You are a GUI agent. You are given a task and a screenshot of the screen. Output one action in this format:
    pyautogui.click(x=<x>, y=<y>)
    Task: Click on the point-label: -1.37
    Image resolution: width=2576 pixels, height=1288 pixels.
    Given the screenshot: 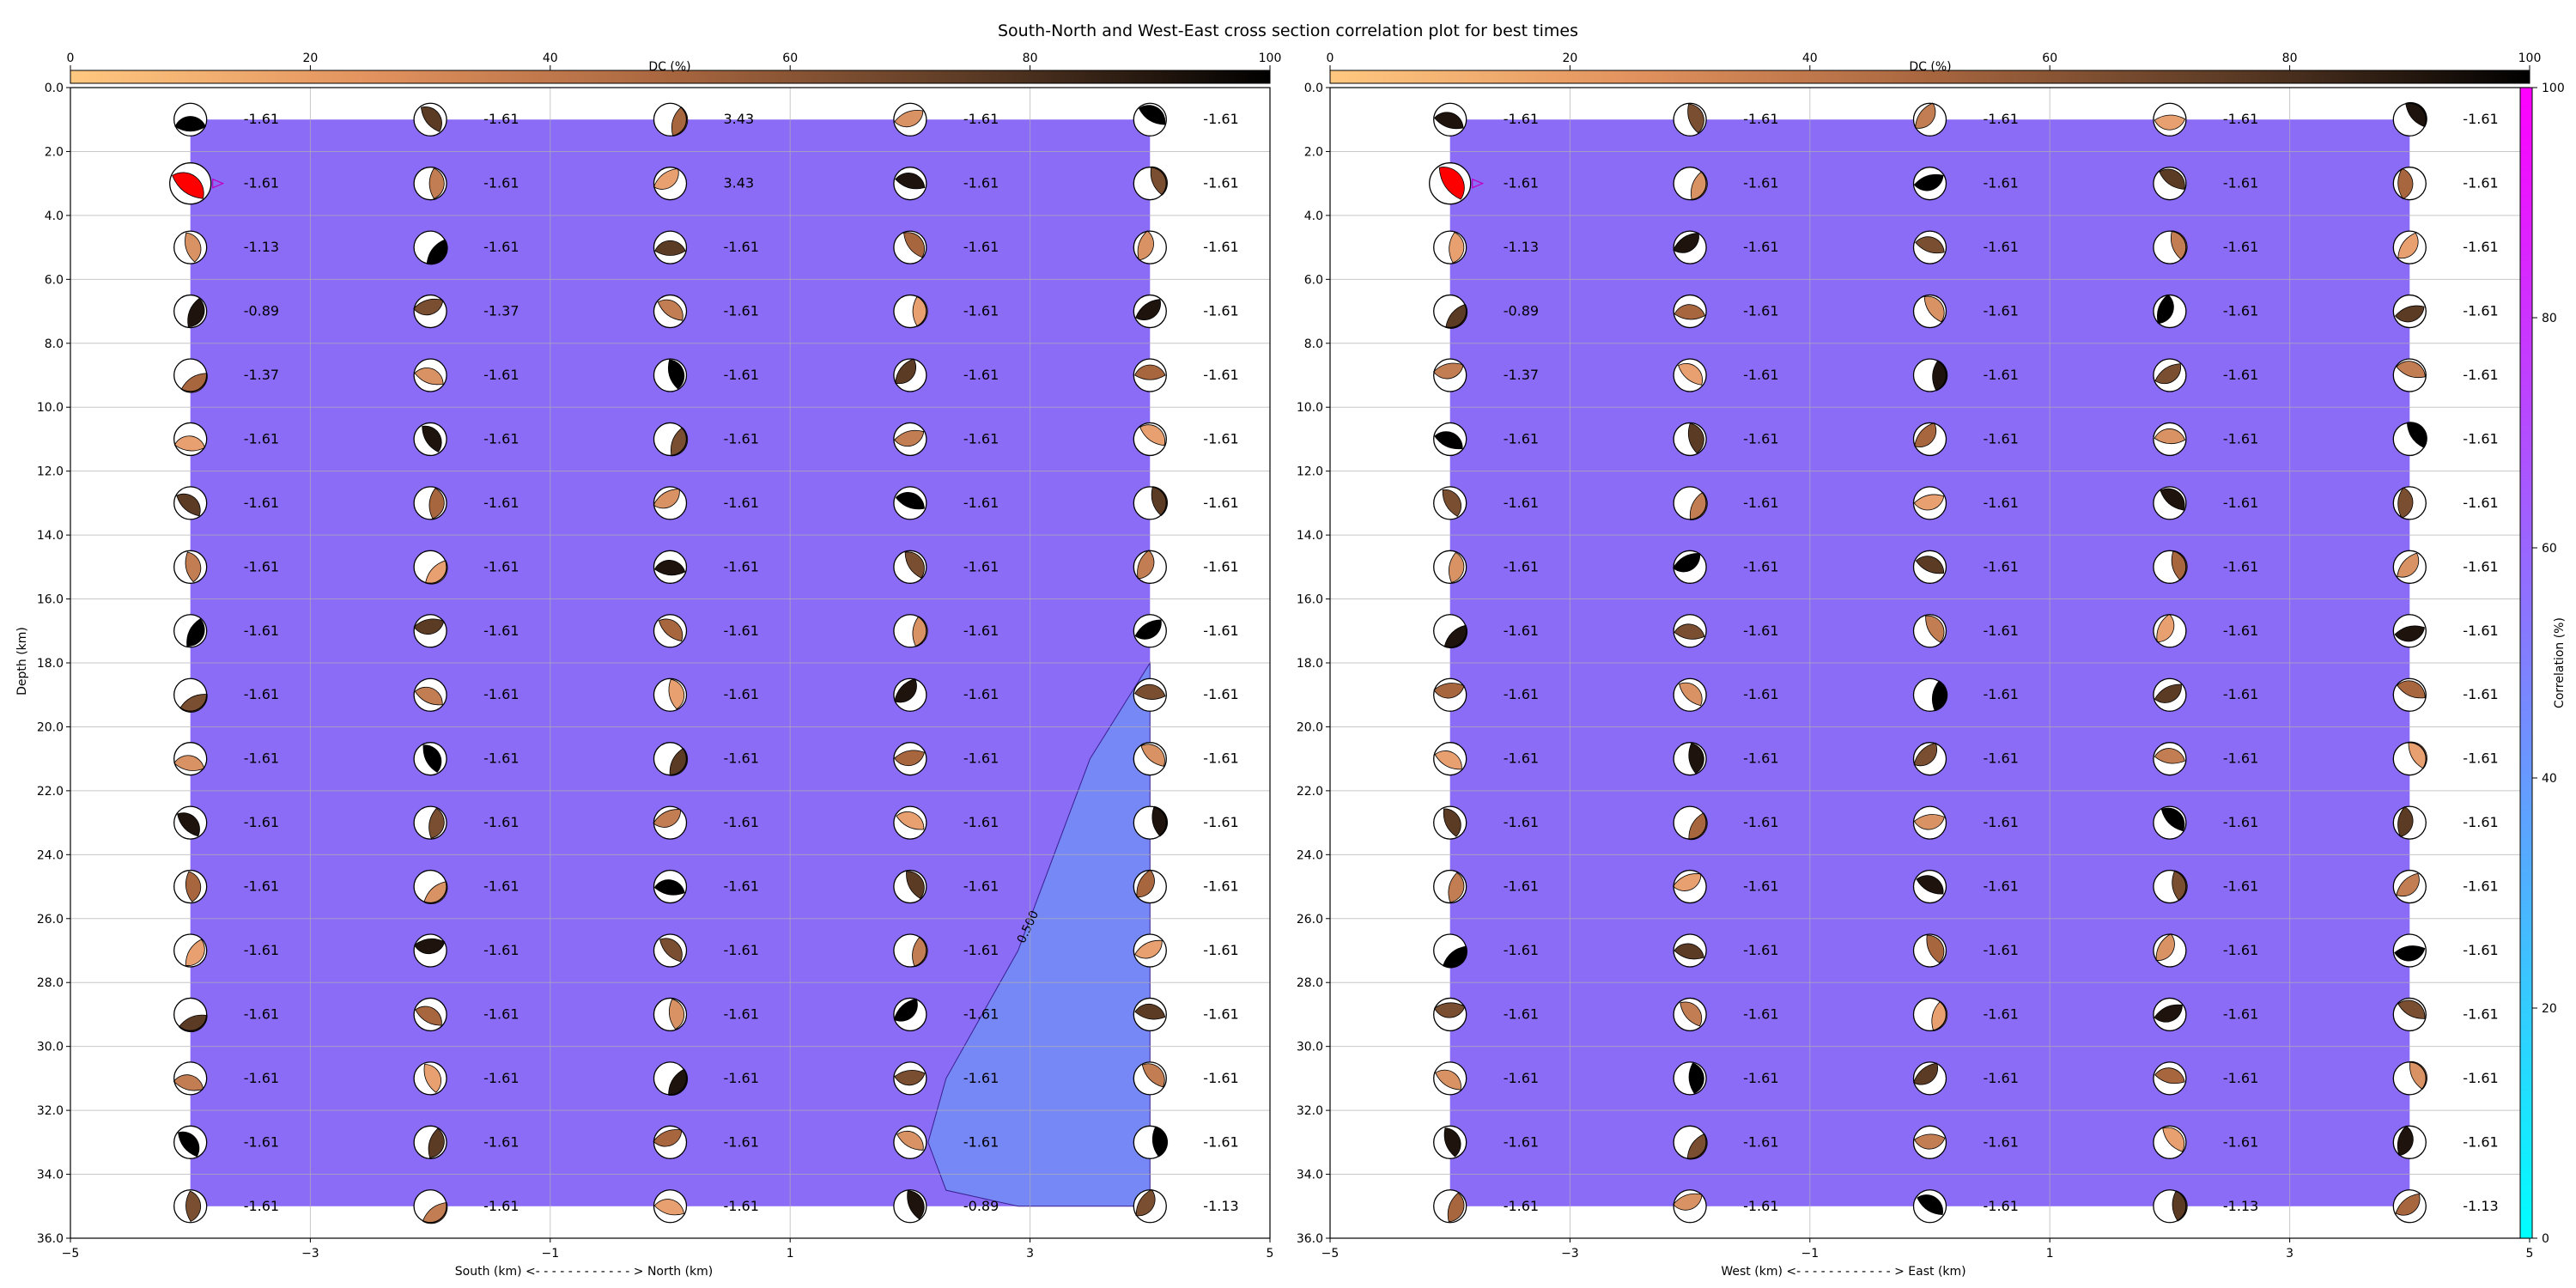 What is the action you would take?
    pyautogui.click(x=261, y=375)
    